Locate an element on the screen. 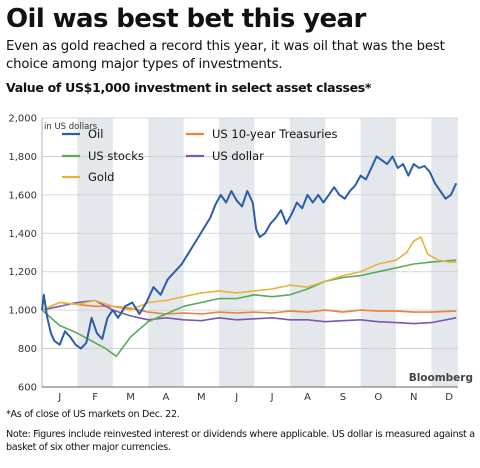  series-line-gold is located at coordinates (249, 273).